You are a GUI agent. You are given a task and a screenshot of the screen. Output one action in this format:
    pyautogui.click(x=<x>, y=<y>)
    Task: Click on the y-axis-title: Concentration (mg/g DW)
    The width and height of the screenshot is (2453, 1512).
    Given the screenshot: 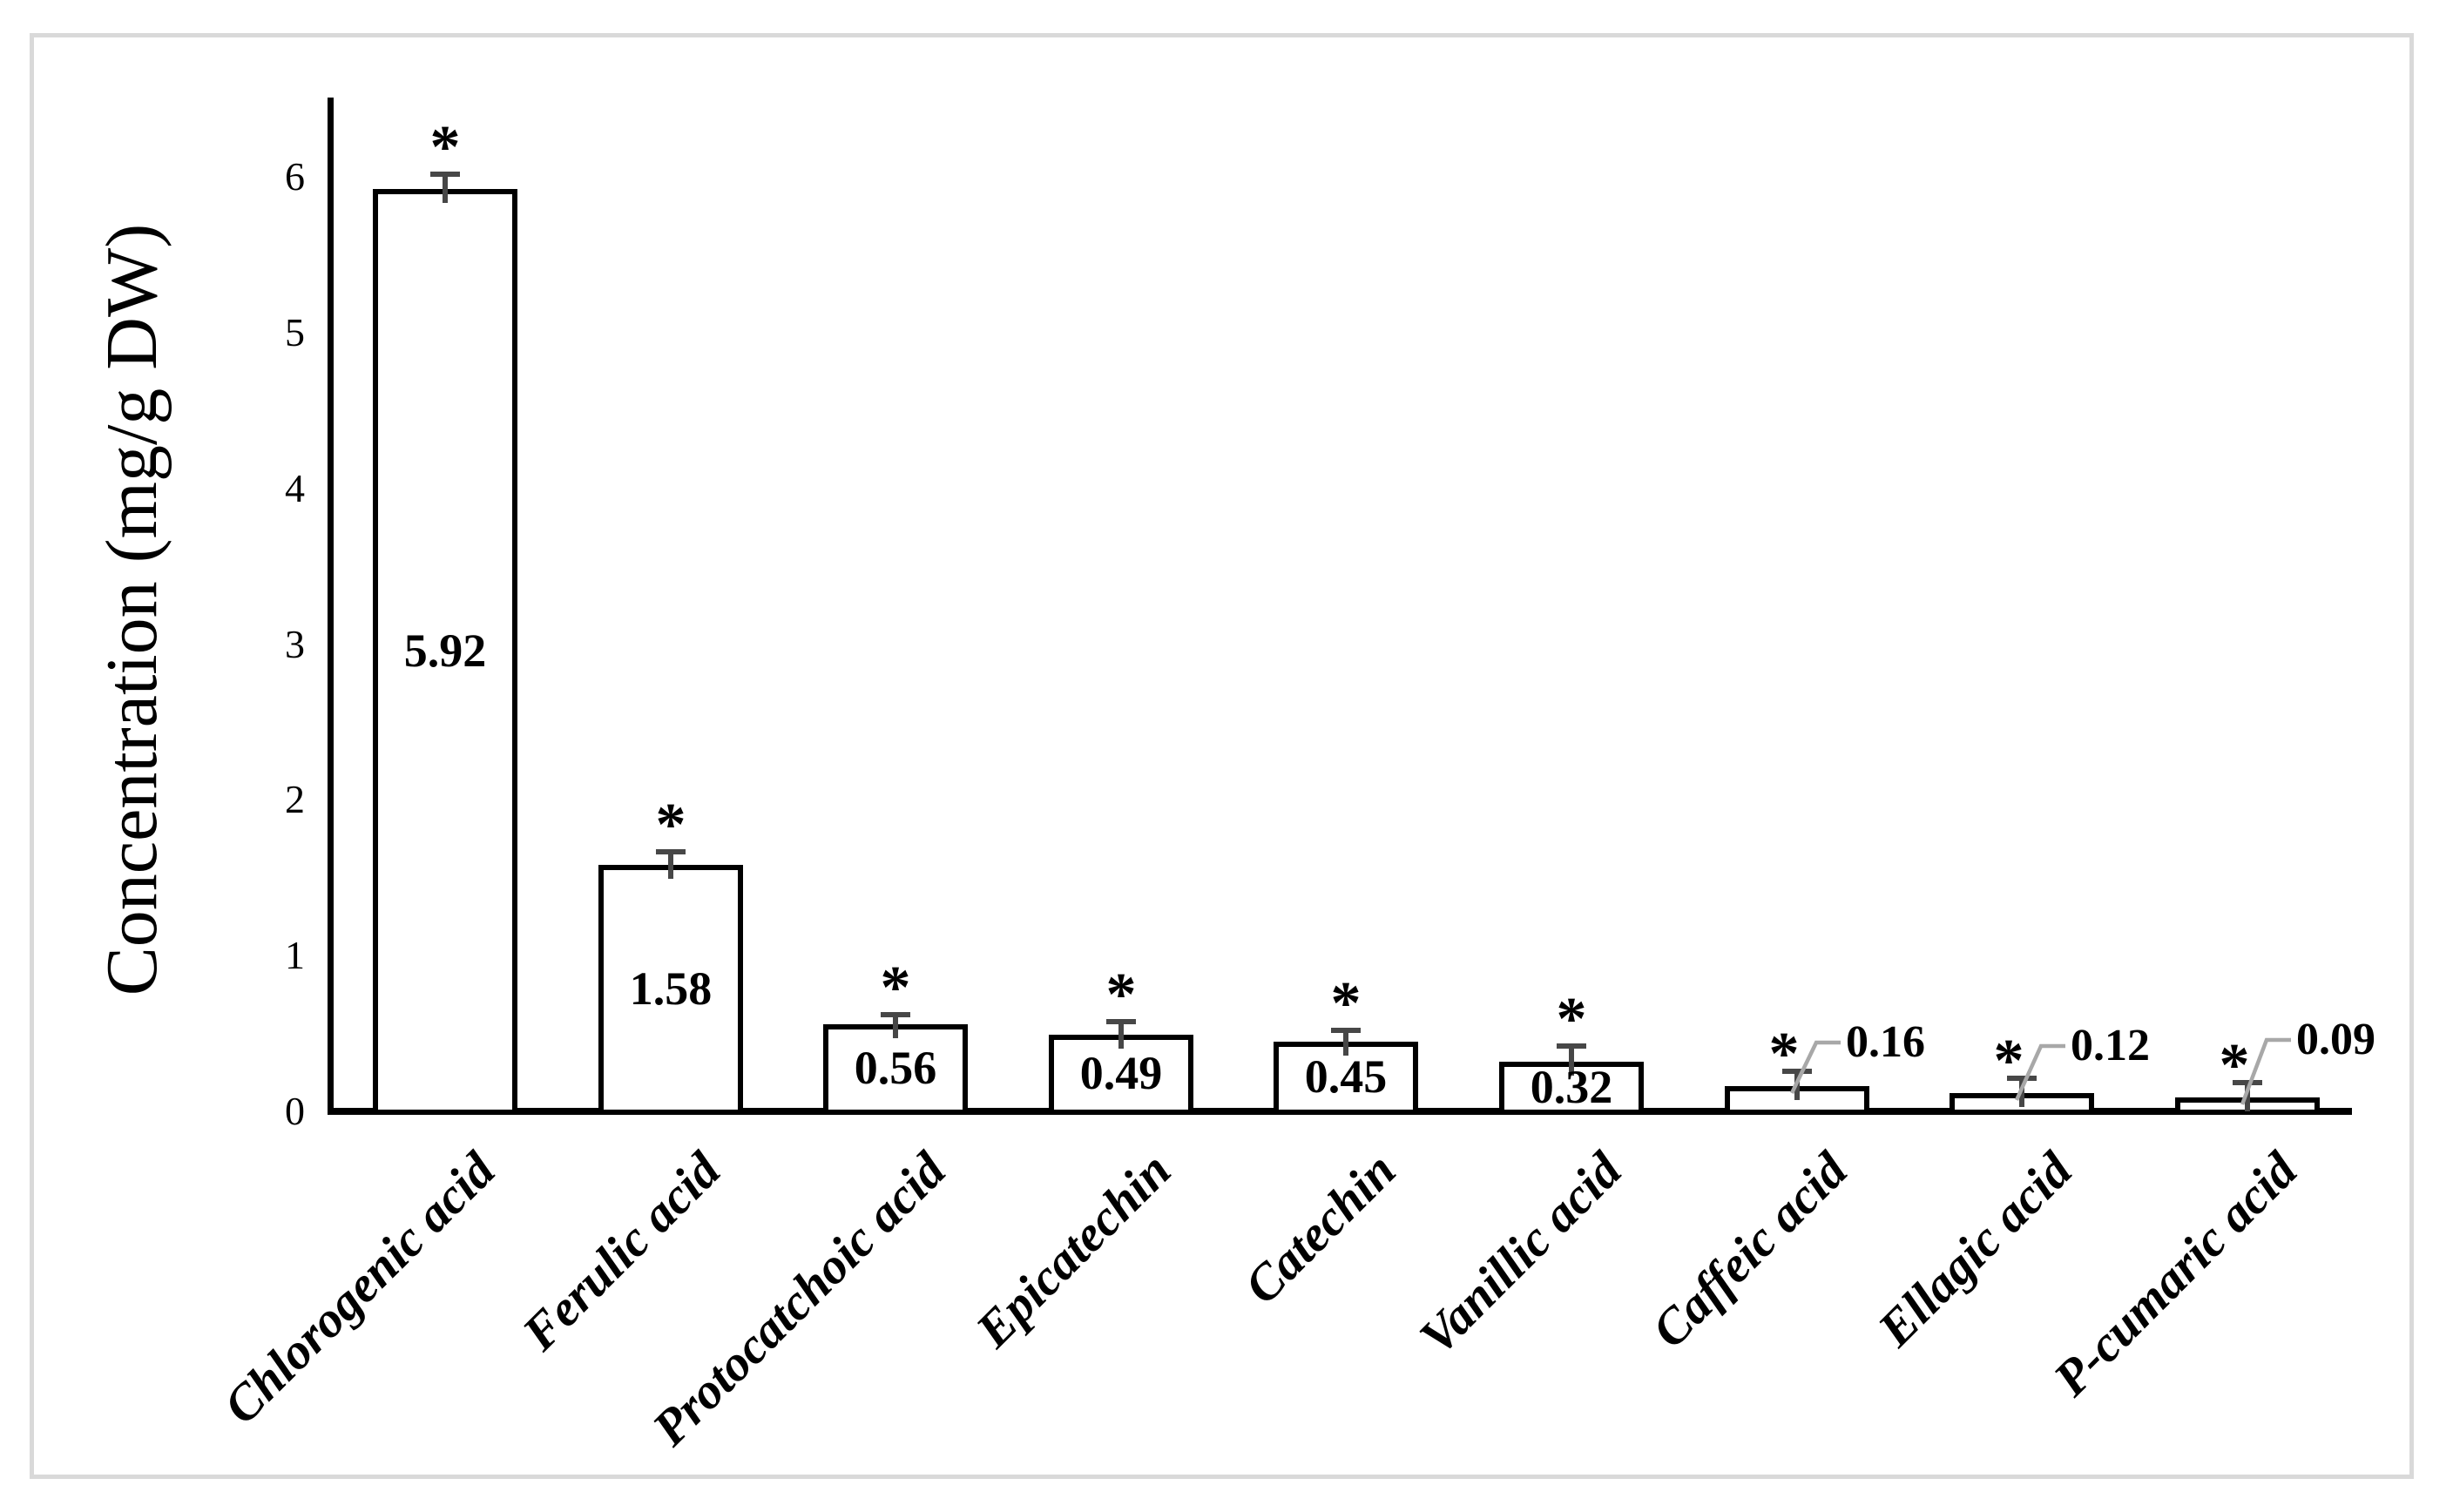 What is the action you would take?
    pyautogui.click(x=131, y=609)
    